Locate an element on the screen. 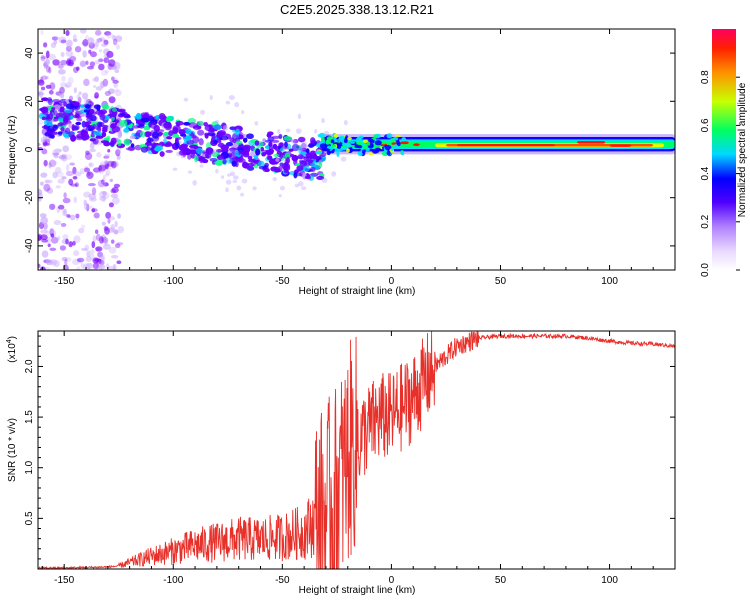  spectrogram-xlabel: Height of straight line (km) is located at coordinates (357, 291).